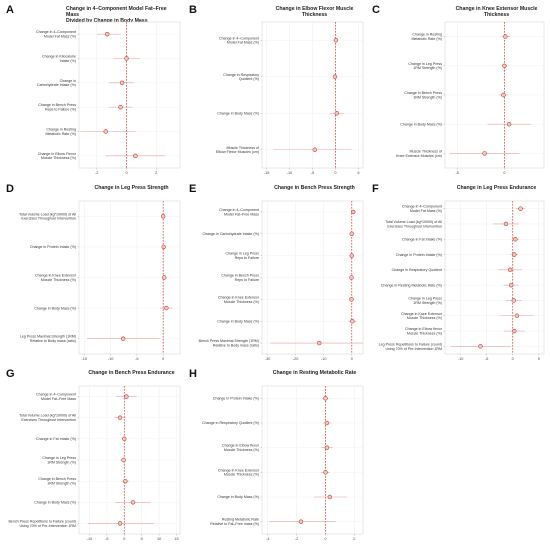  What do you see at coordinates (57, 107) in the screenshot?
I see `row-label: Change in Bench Press Reps to Failure (%)` at bounding box center [57, 107].